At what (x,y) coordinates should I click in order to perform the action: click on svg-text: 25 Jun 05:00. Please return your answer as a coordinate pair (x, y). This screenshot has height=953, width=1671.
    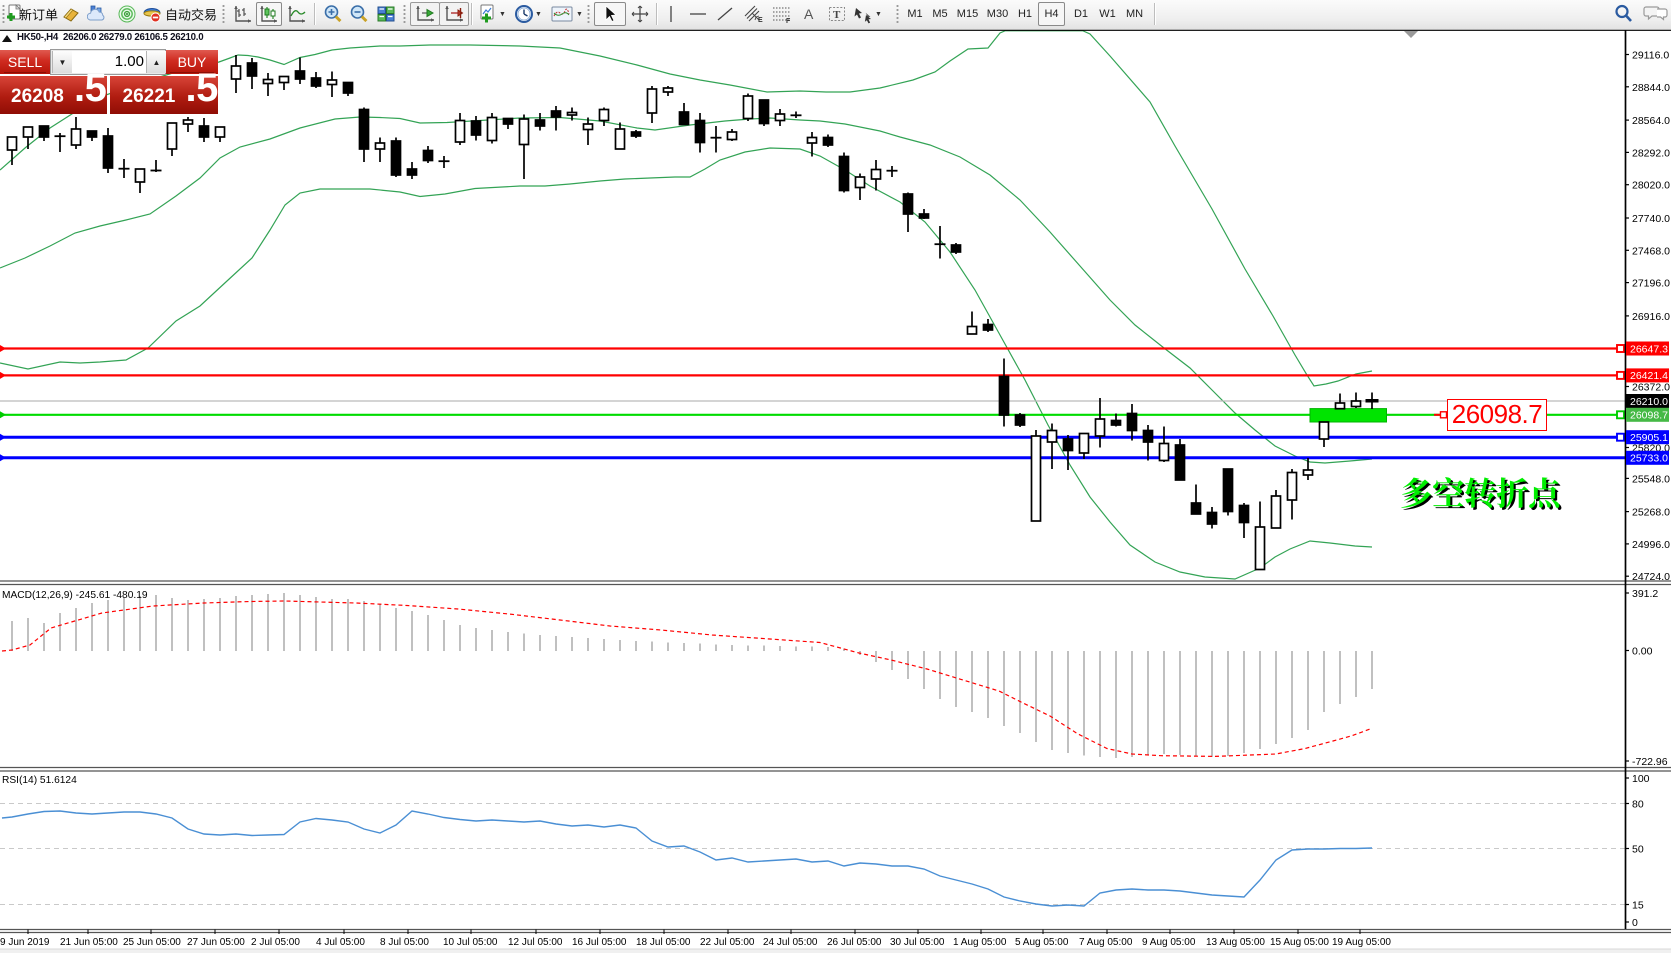
    Looking at the image, I should click on (152, 942).